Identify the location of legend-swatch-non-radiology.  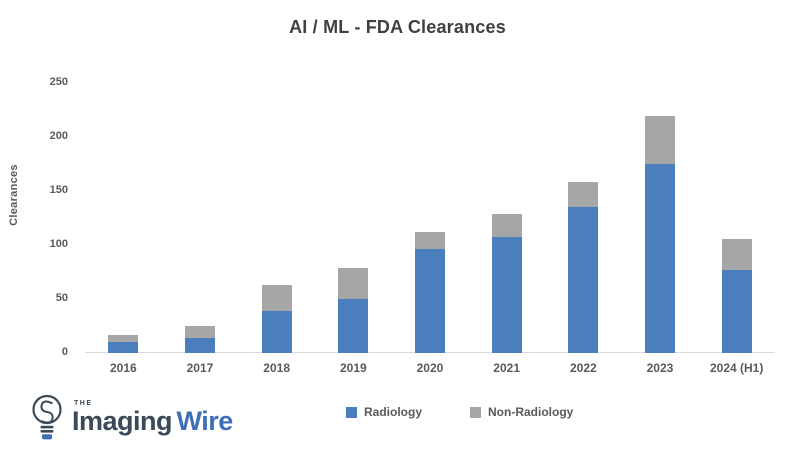
(476, 412).